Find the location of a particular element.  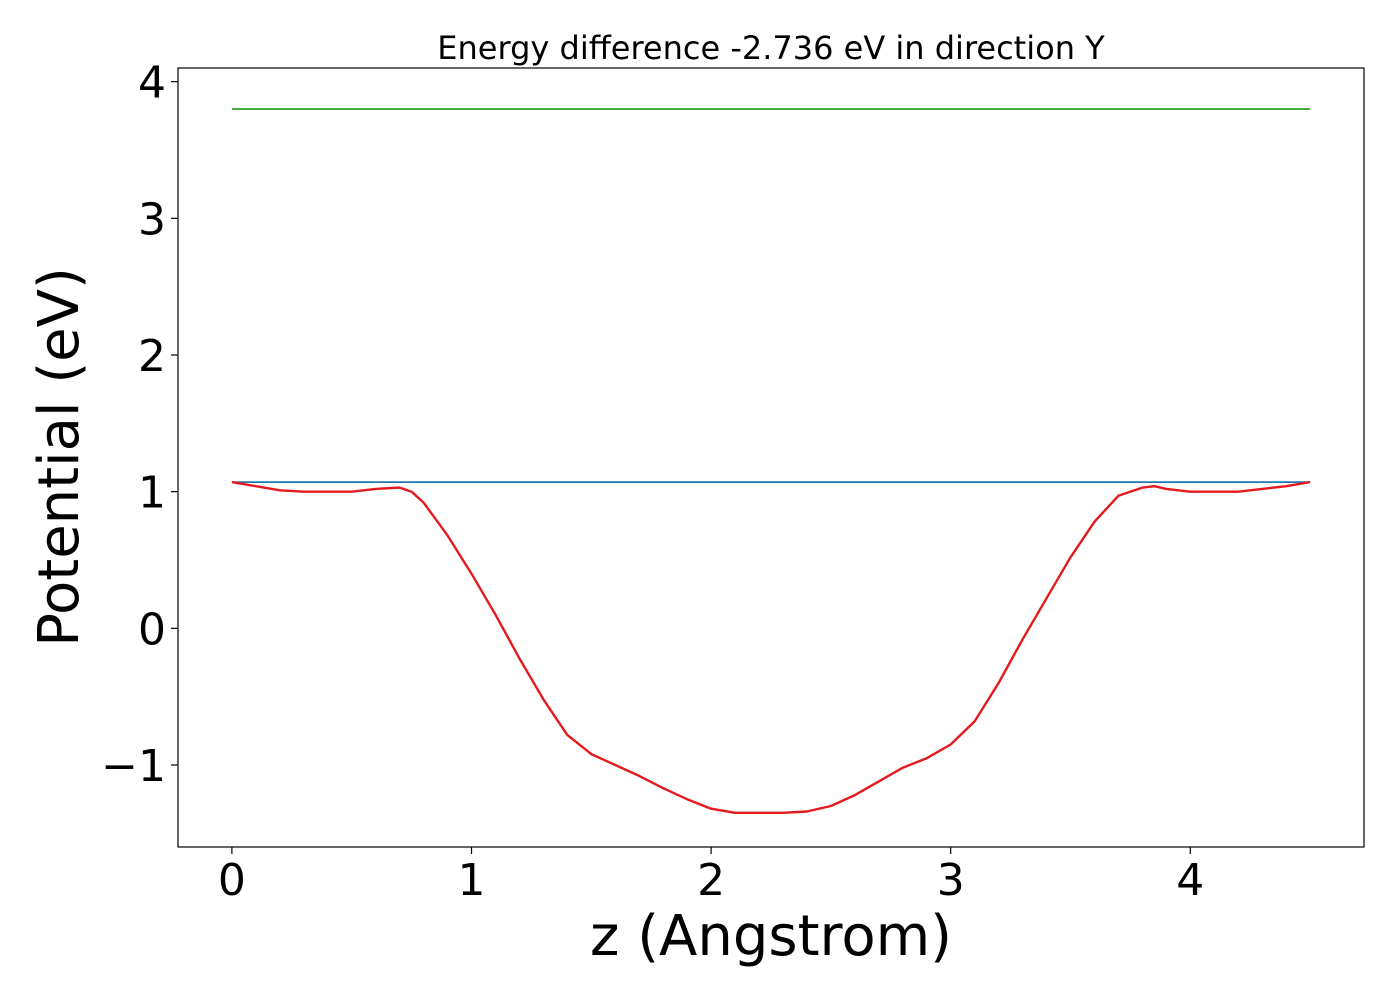

x-tick-label: 4 is located at coordinates (1190, 880).